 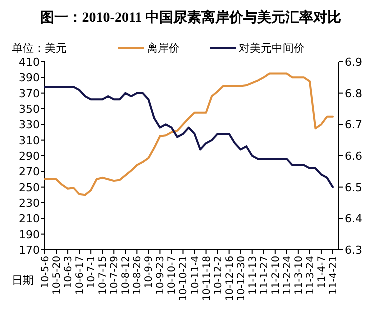 What do you see at coordinates (353, 187) in the screenshot?
I see `y2-tick-label: 6.5` at bounding box center [353, 187].